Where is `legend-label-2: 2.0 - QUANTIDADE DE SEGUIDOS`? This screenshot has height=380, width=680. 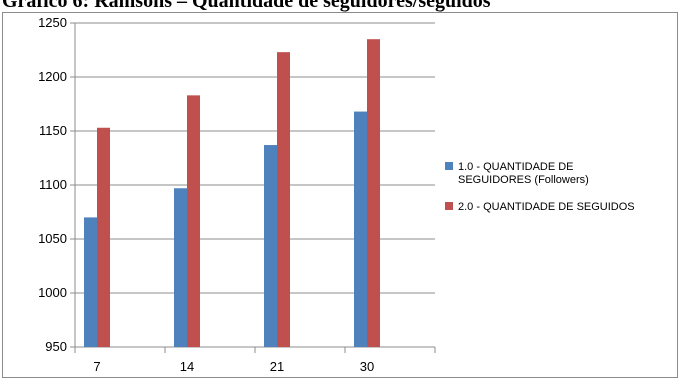 legend-label-2: 2.0 - QUANTIDADE DE SEGUIDOS is located at coordinates (546, 207).